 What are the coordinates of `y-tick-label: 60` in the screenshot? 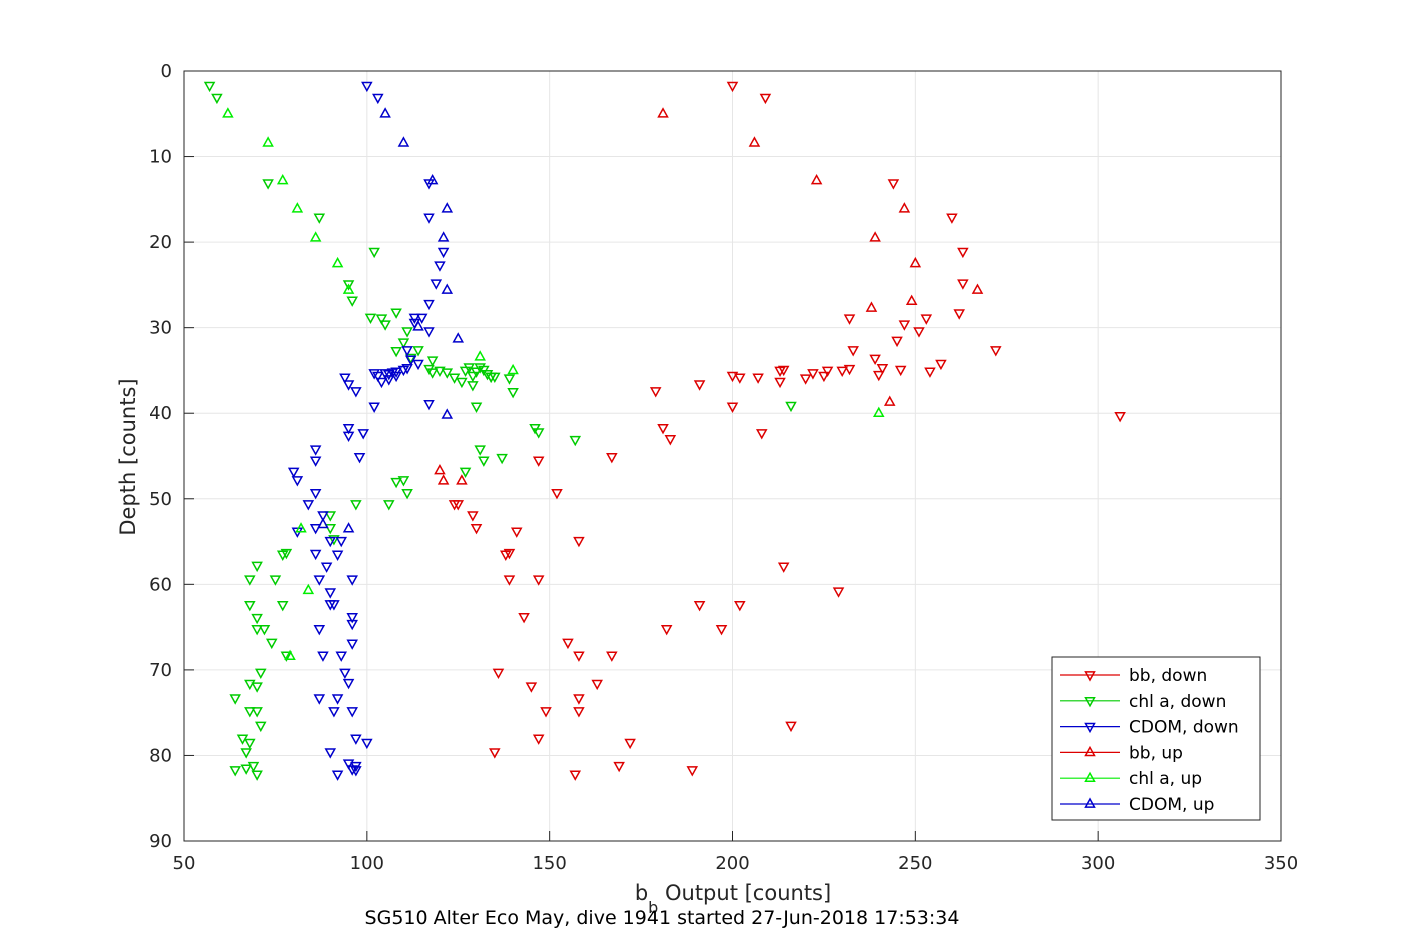 It's located at (160, 584).